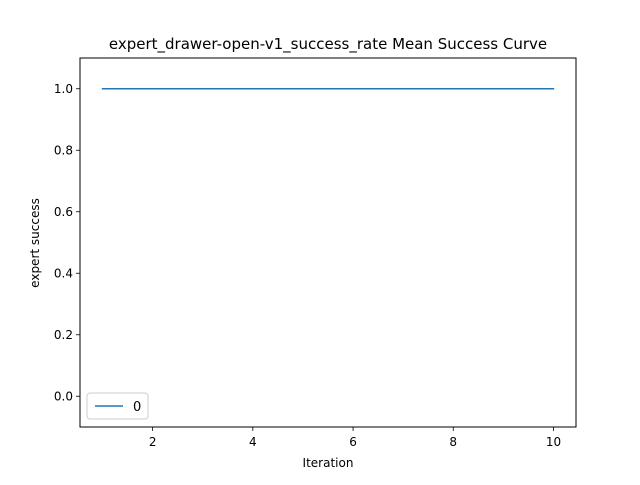 The height and width of the screenshot is (485, 640). Describe the element at coordinates (35, 243) in the screenshot. I see `y-axis-label: expert success` at that location.